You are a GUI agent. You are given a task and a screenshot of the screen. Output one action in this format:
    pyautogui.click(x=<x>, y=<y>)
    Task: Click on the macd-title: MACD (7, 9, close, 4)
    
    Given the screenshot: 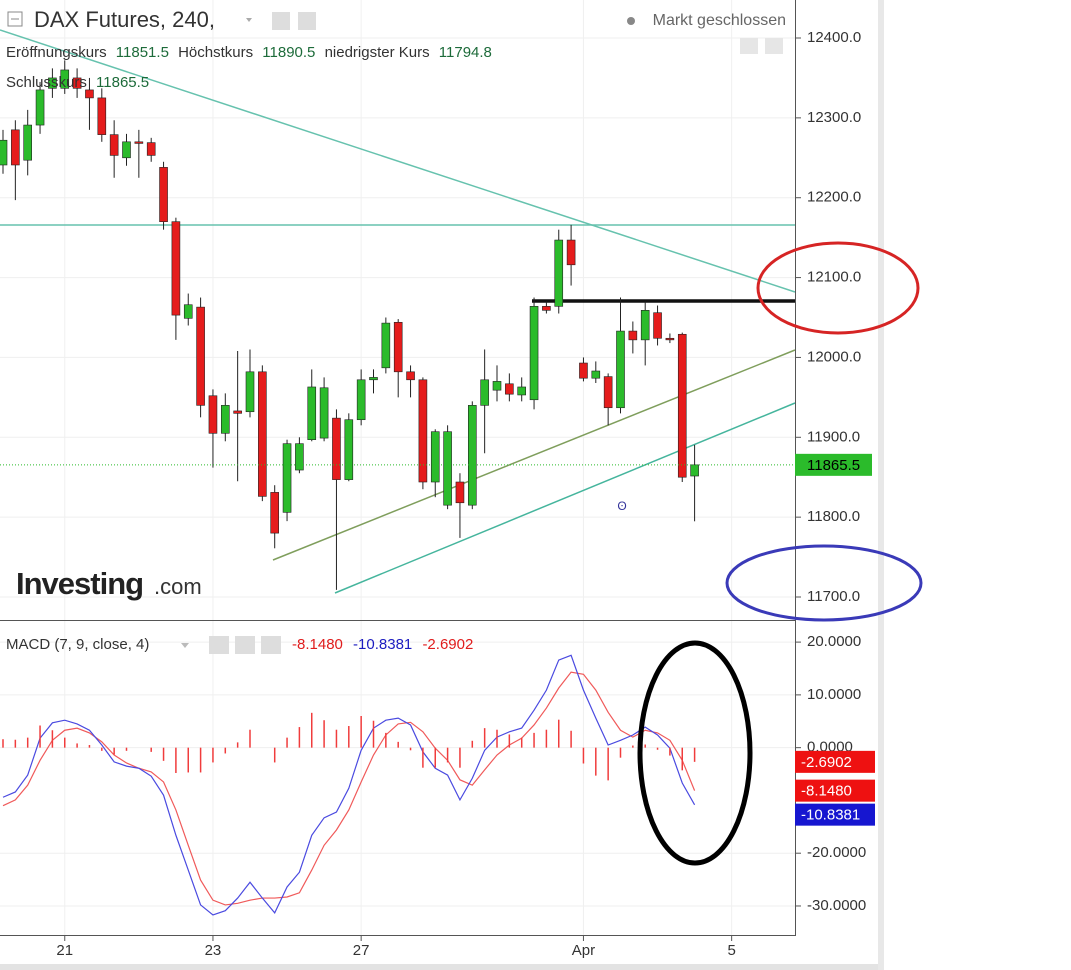 What is the action you would take?
    pyautogui.click(x=77, y=644)
    